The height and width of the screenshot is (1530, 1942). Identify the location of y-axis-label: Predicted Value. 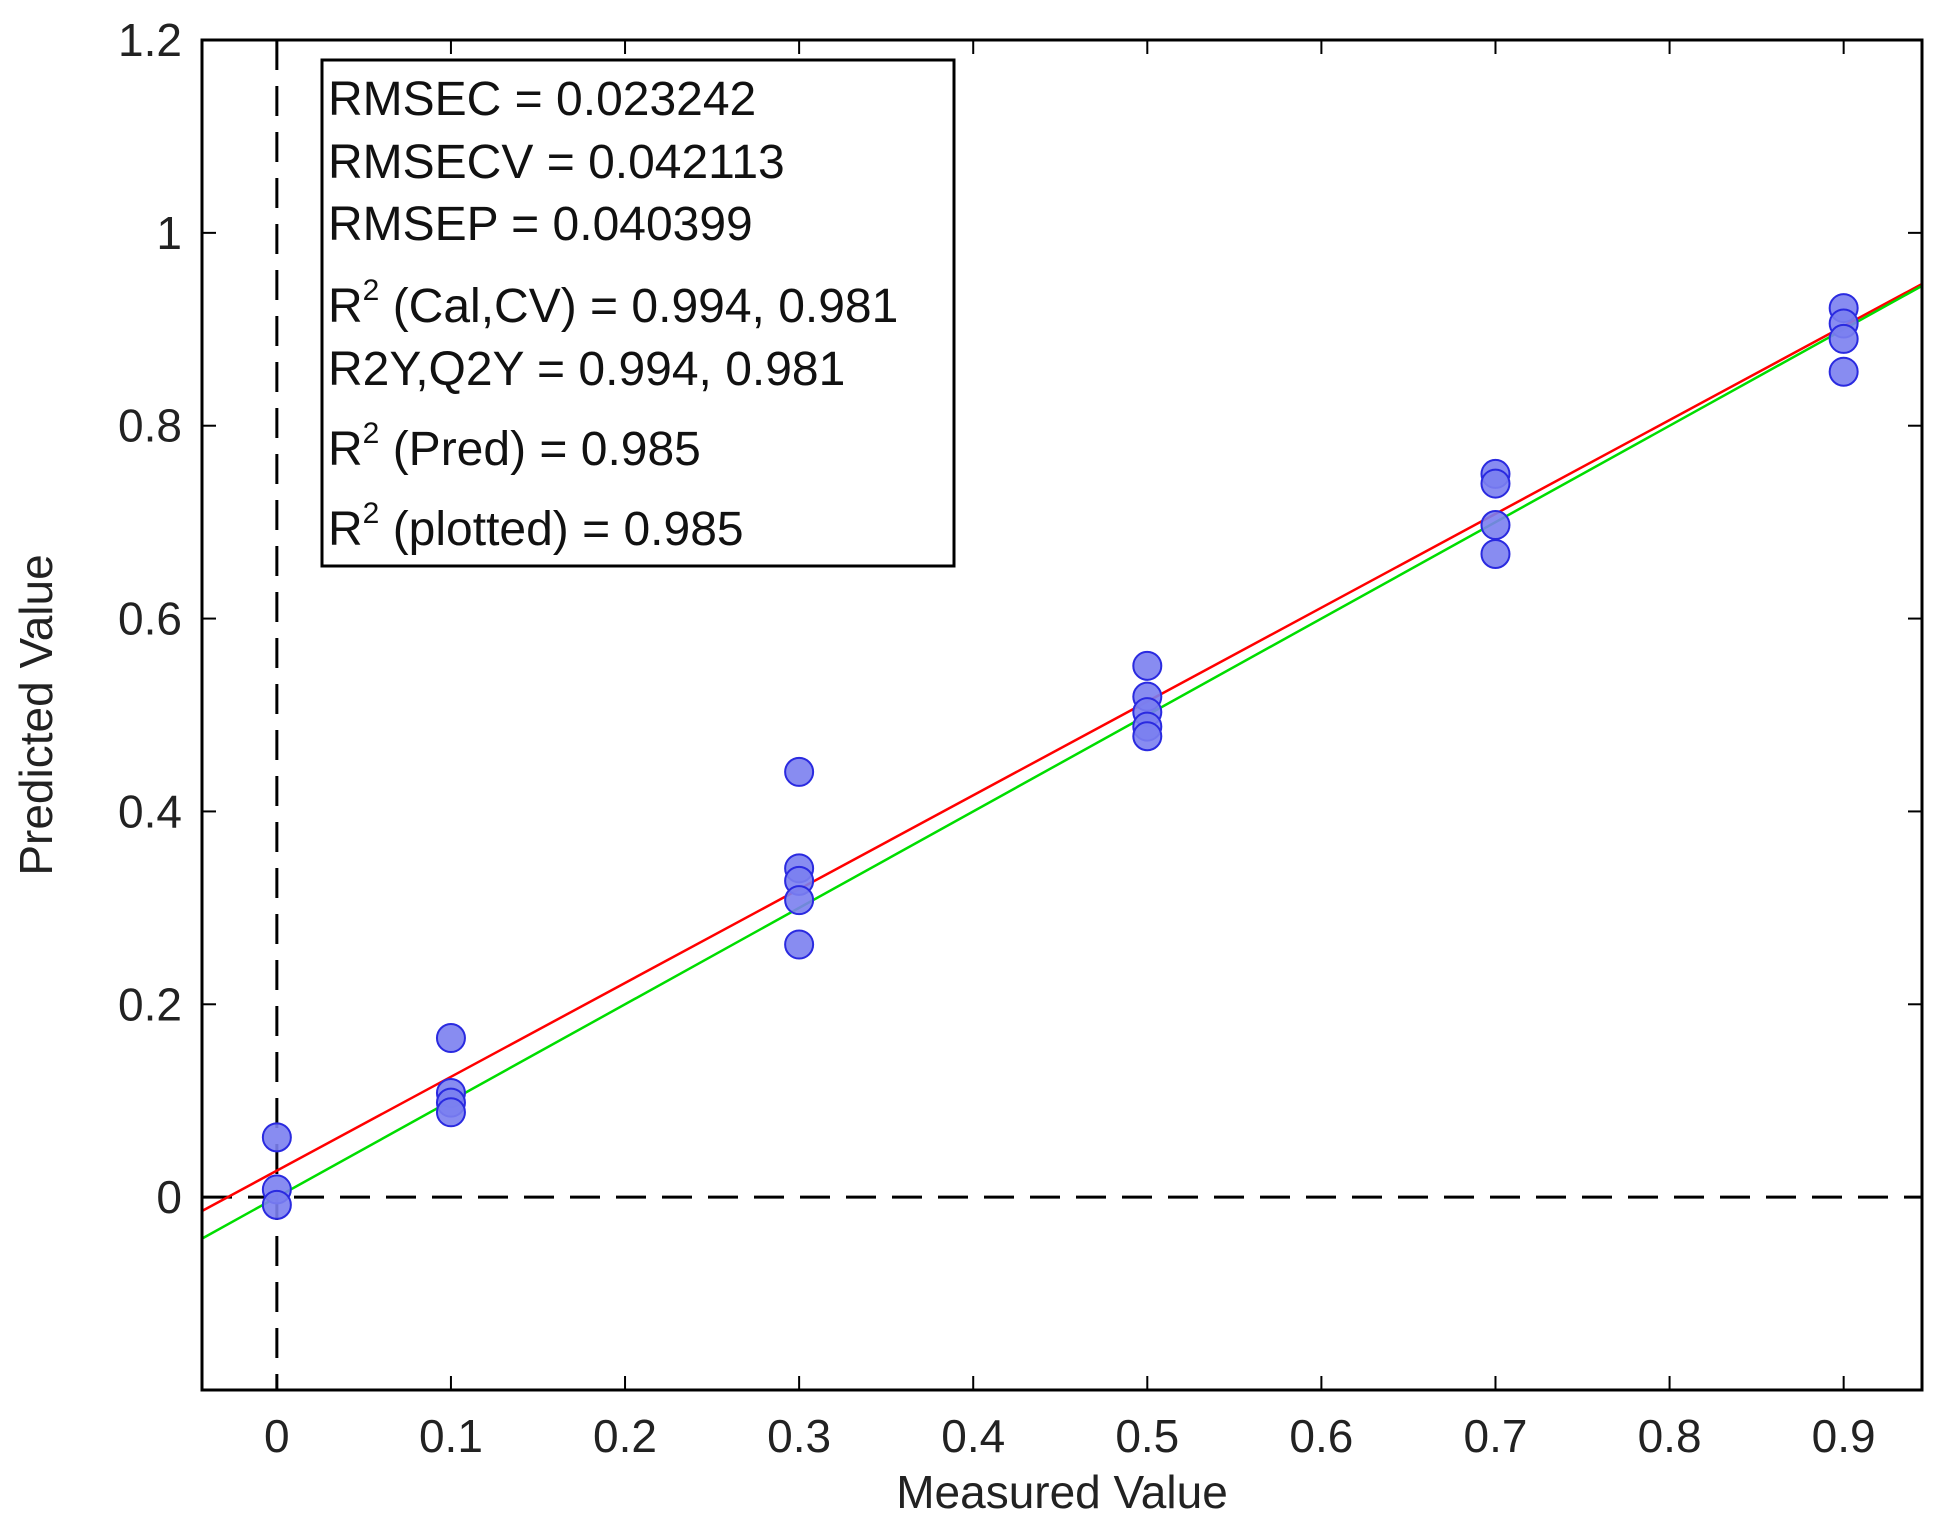
(36, 714).